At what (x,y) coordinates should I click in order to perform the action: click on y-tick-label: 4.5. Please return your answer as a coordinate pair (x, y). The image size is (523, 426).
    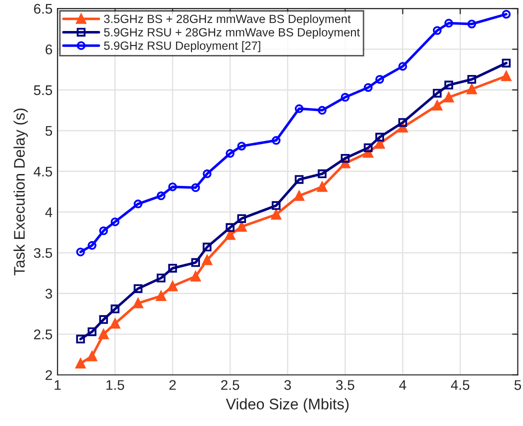
    Looking at the image, I should click on (43, 171).